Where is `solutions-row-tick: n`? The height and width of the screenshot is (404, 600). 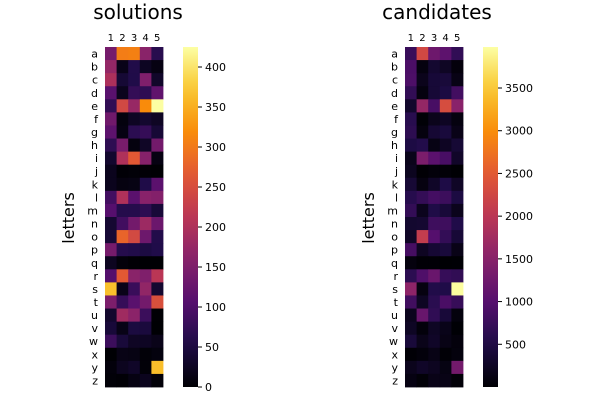 solutions-row-tick: n is located at coordinates (94, 224).